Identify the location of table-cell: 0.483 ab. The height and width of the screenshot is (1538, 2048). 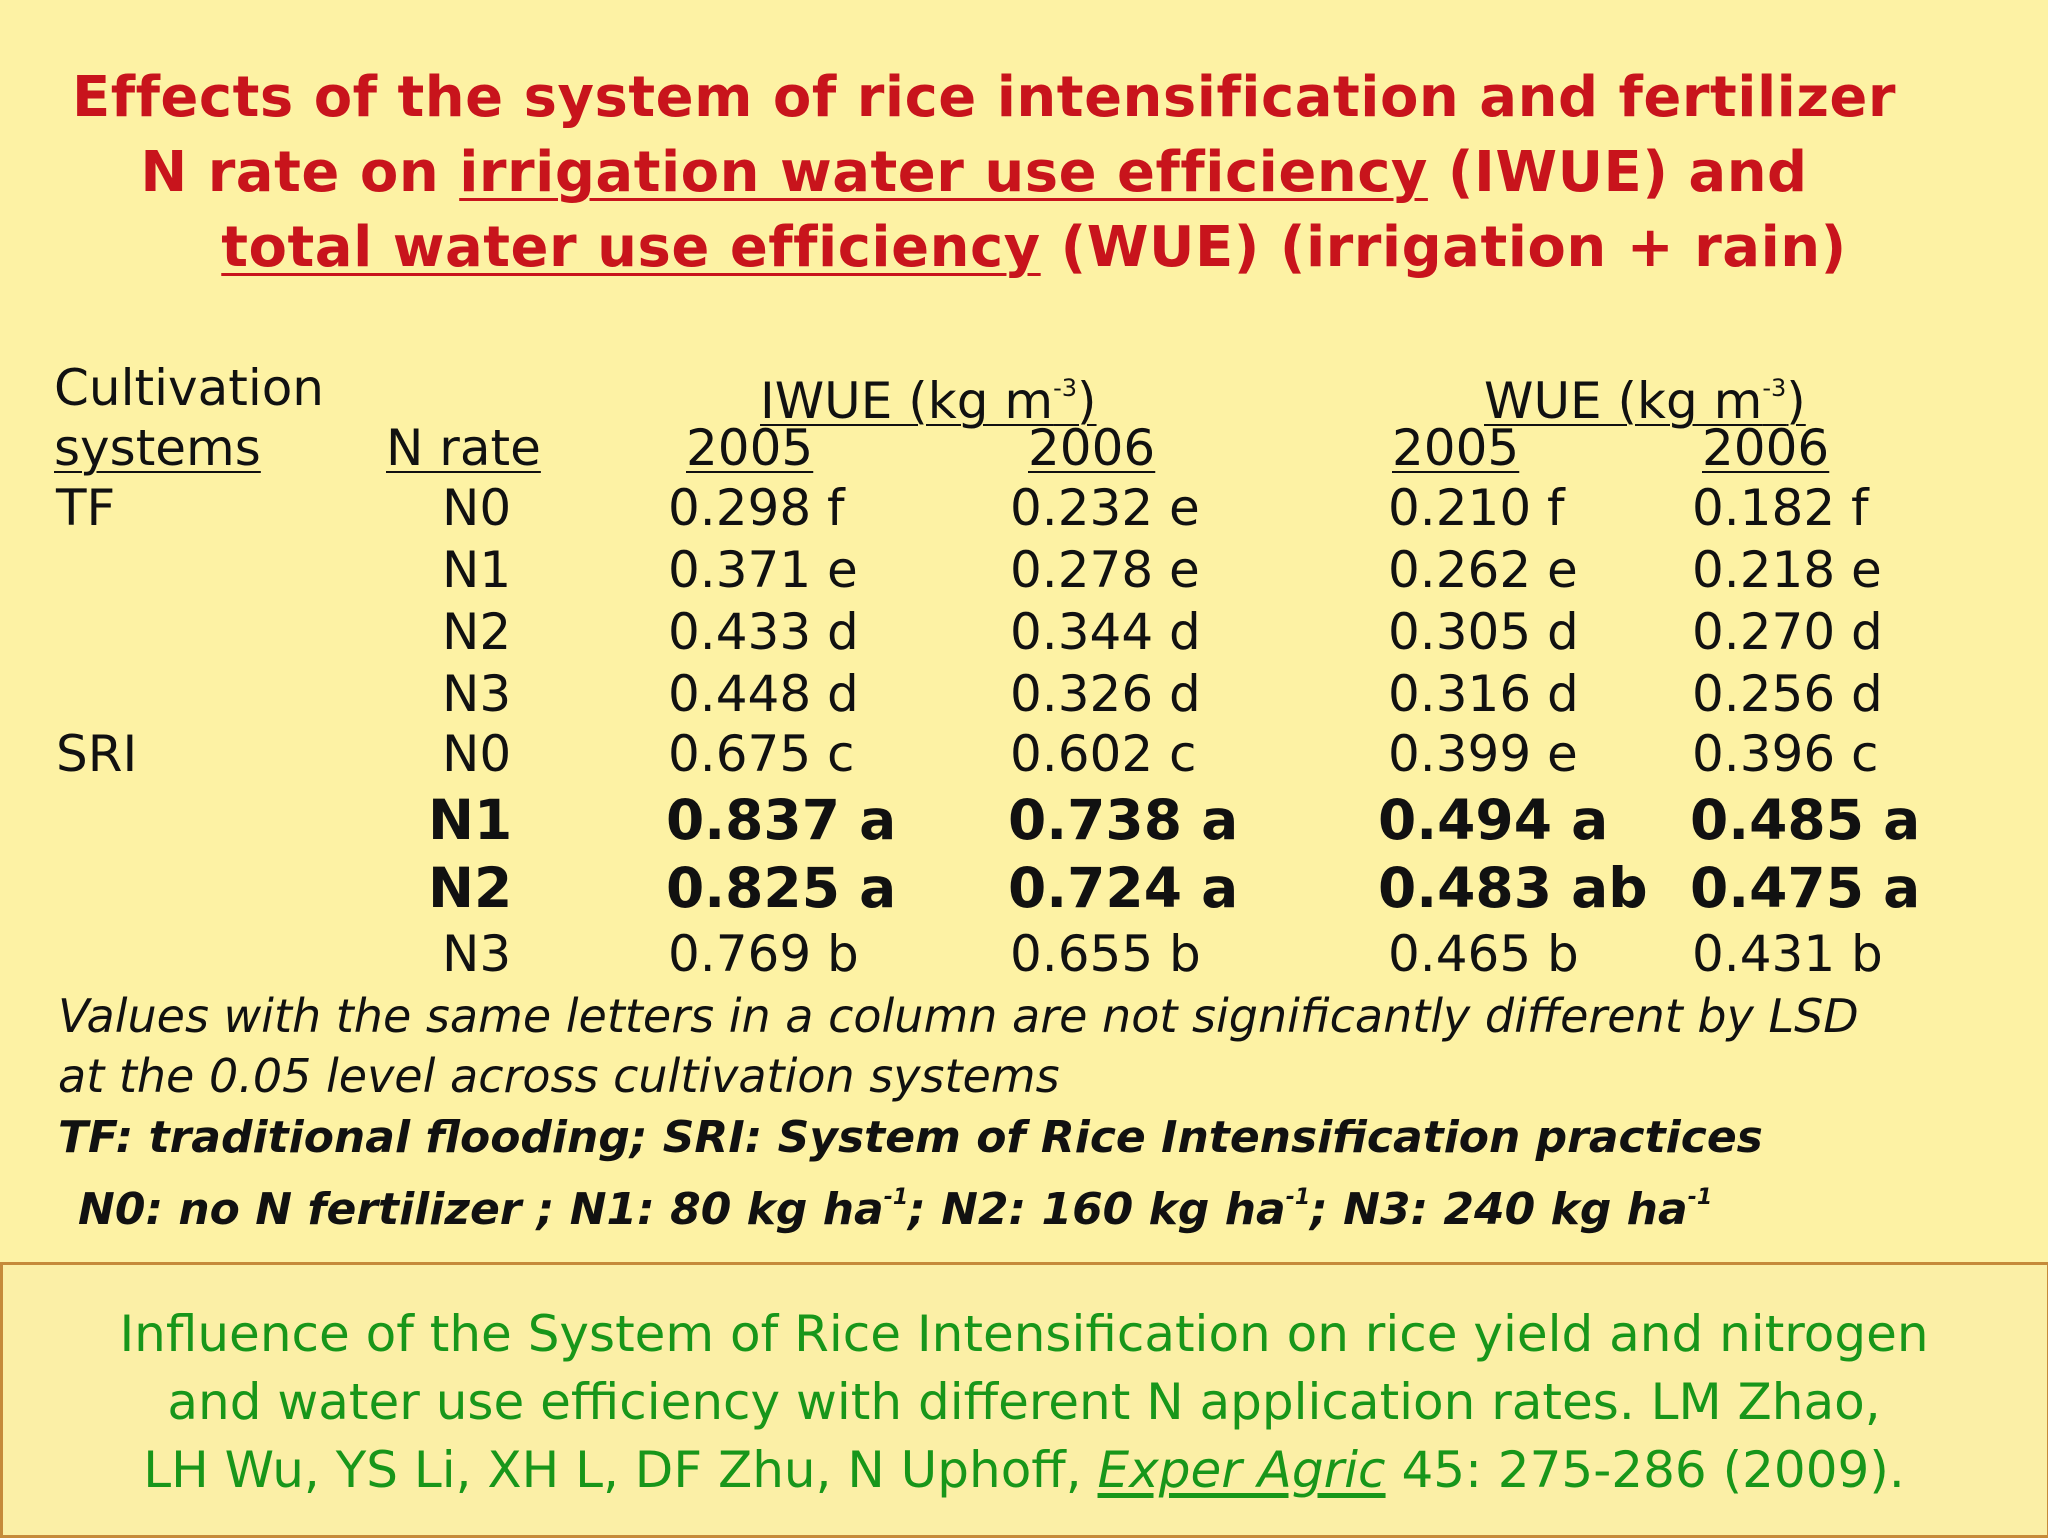
(1513, 888).